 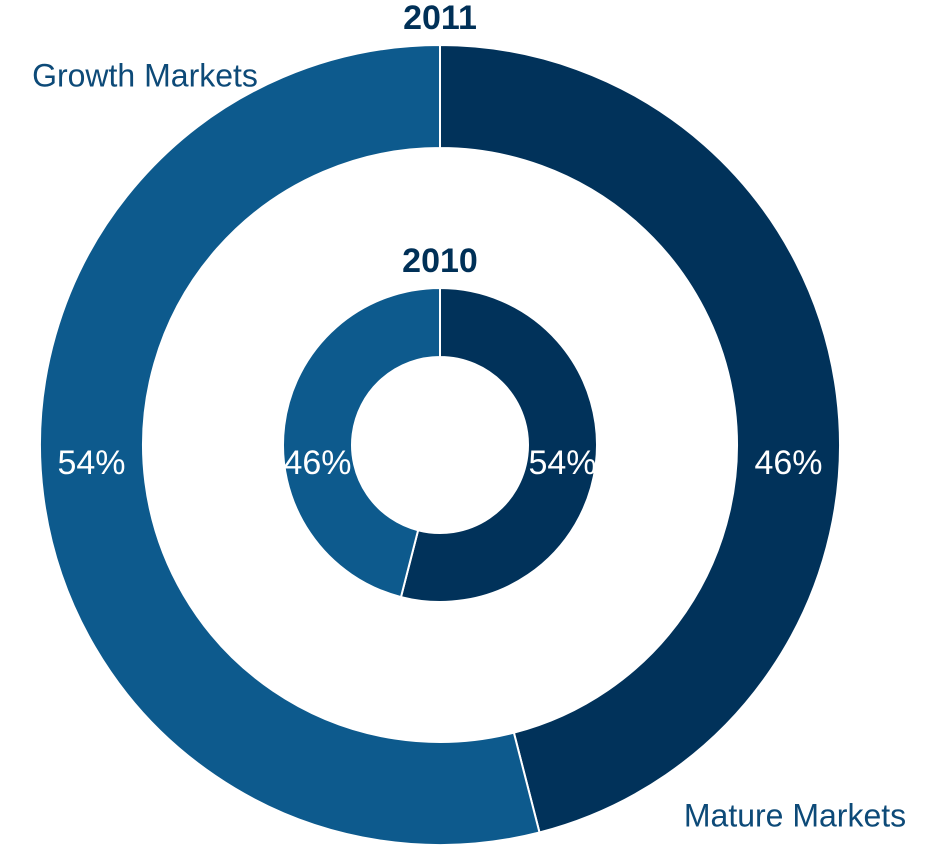 I want to click on category-label: Growth Markets, so click(x=145, y=75).